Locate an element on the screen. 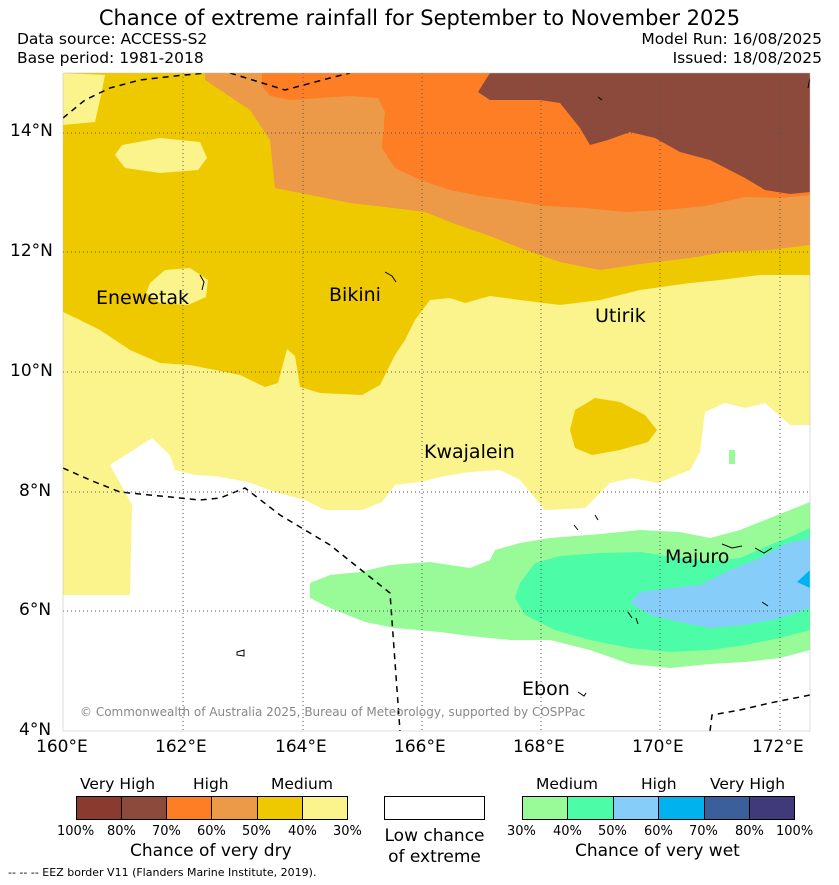 This screenshot has height=885, width=839. wet-tick-label: 100% is located at coordinates (795, 831).